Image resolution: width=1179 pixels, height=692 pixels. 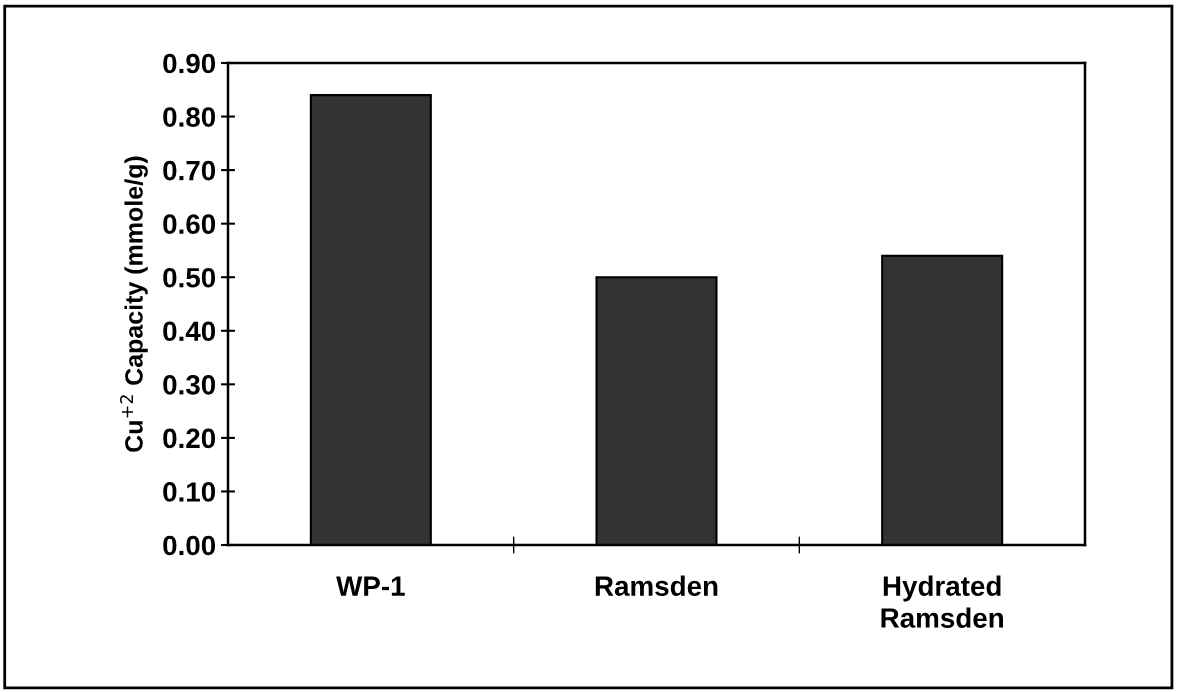 I want to click on y-tick-label: 0.90, so click(x=189, y=63).